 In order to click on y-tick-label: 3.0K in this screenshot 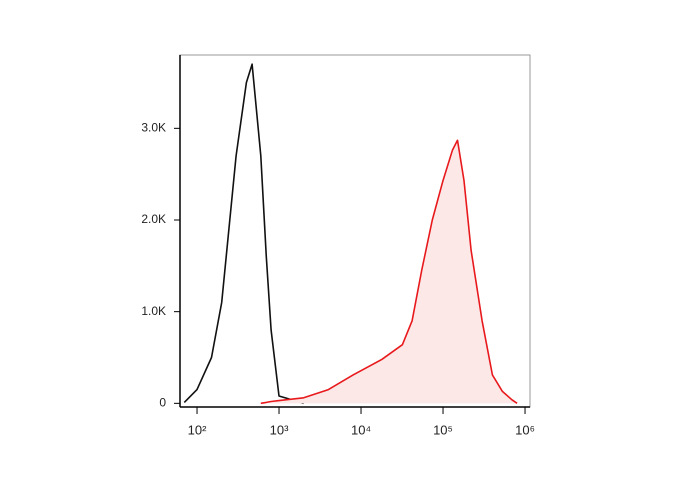, I will do `click(153, 128)`.